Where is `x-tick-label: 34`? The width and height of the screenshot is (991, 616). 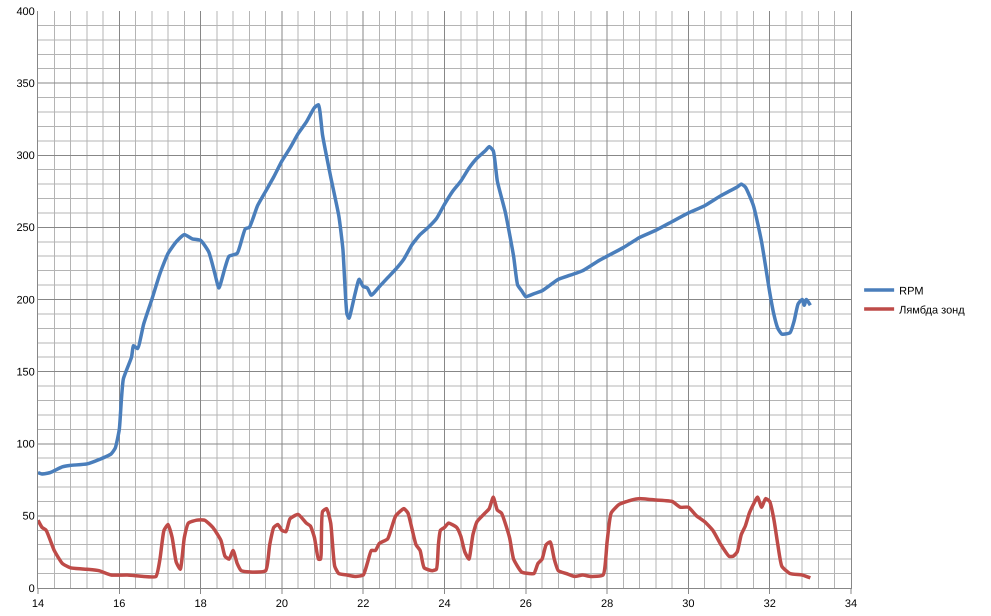 x-tick-label: 34 is located at coordinates (851, 604).